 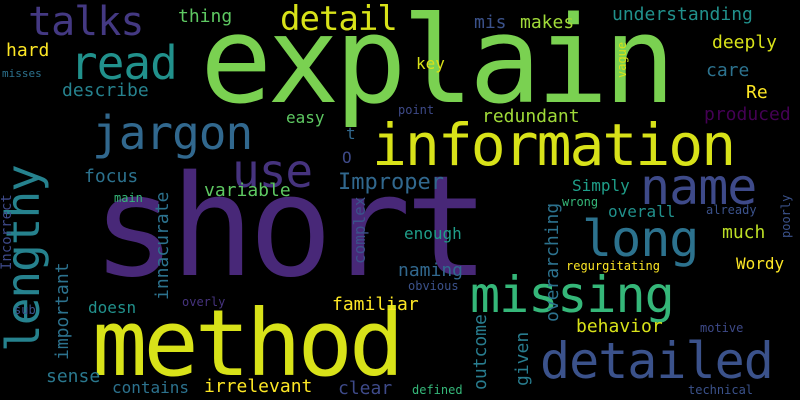 What do you see at coordinates (531, 116) in the screenshot?
I see `word-redundant: redundant` at bounding box center [531, 116].